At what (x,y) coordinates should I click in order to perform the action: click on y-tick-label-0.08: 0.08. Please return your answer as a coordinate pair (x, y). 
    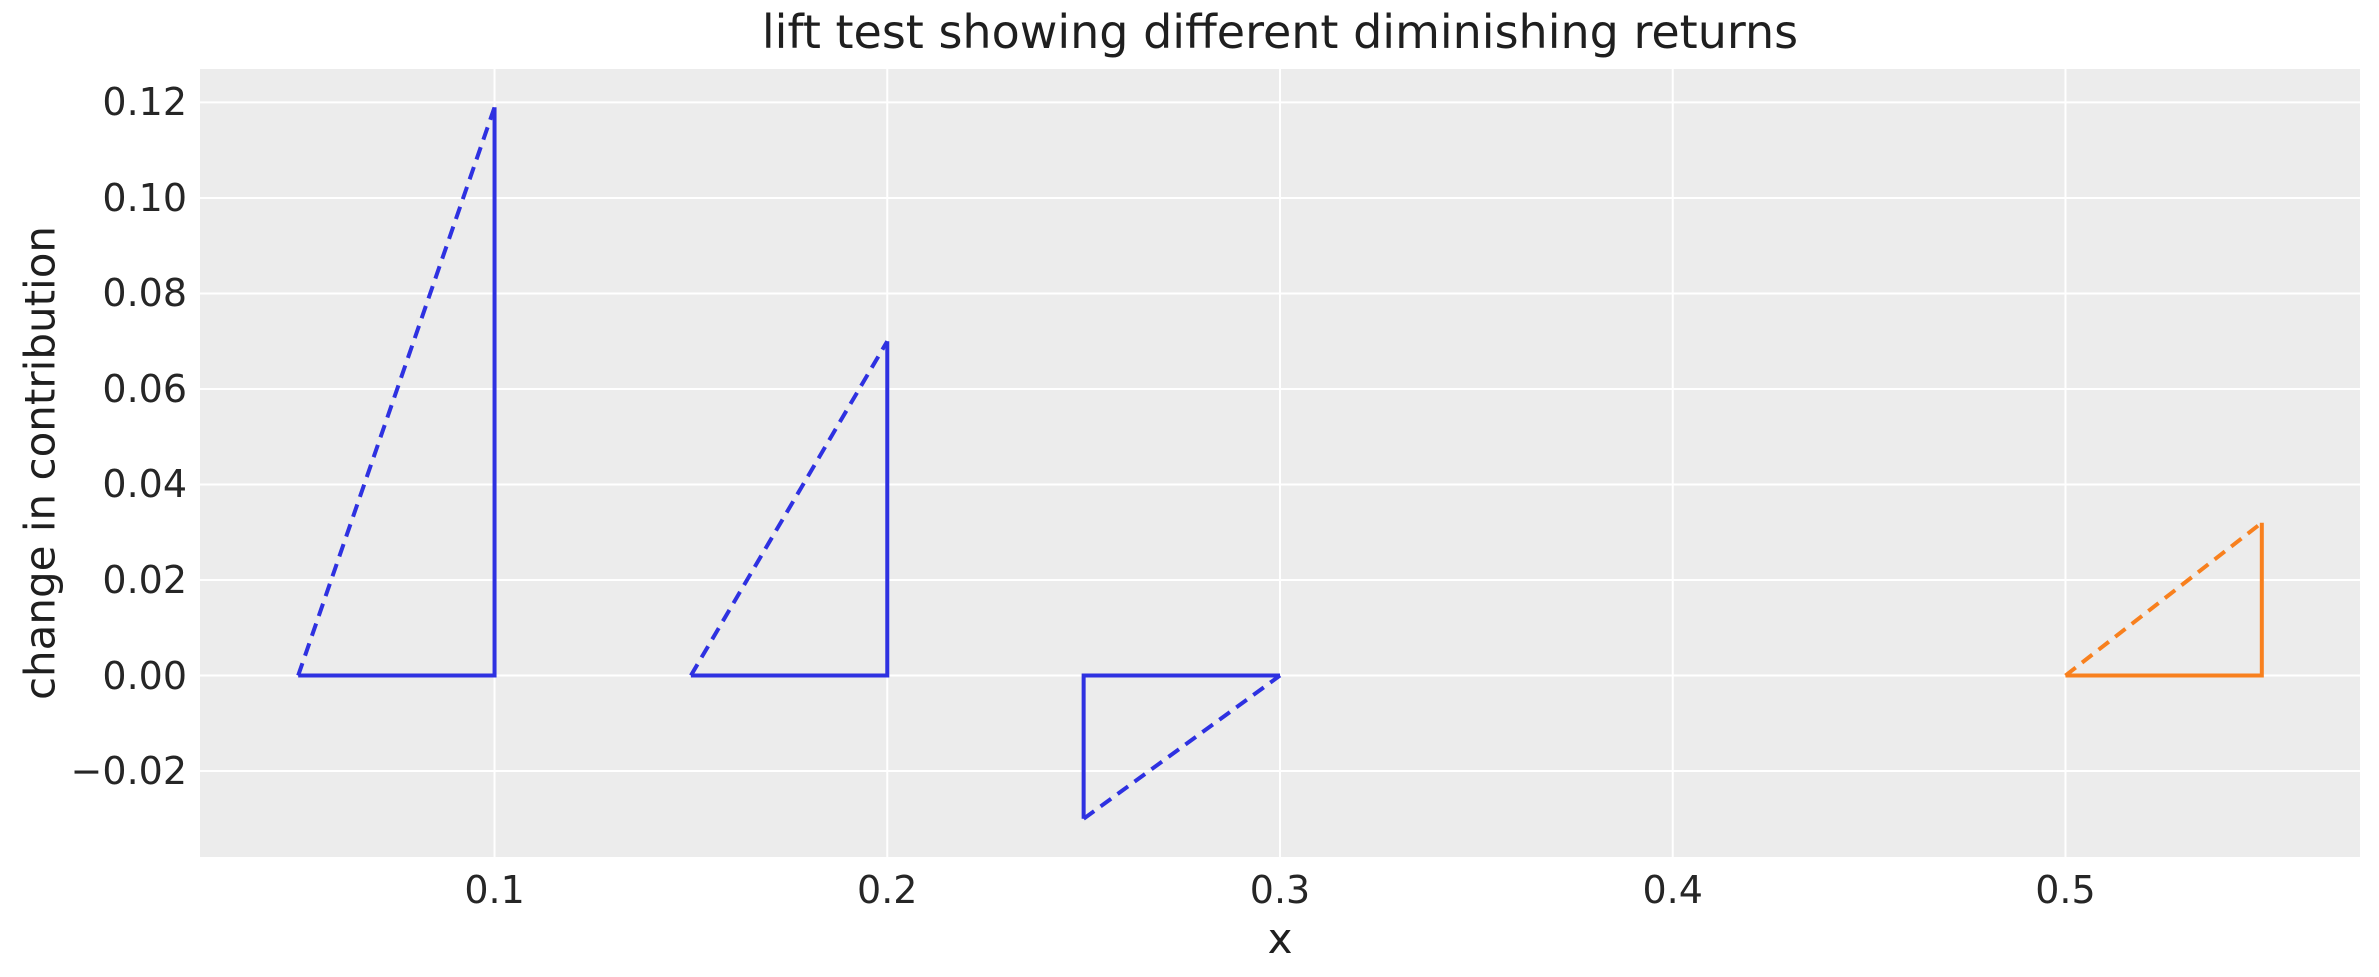
    Looking at the image, I should click on (144, 293).